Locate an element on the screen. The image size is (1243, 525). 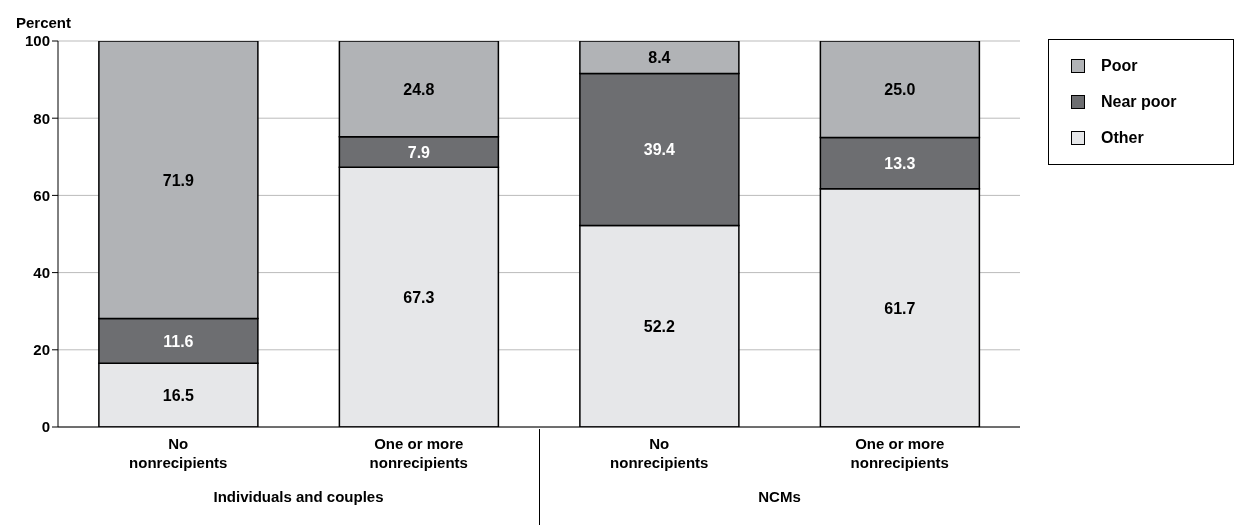
data-label: 7.9 is located at coordinates (419, 152).